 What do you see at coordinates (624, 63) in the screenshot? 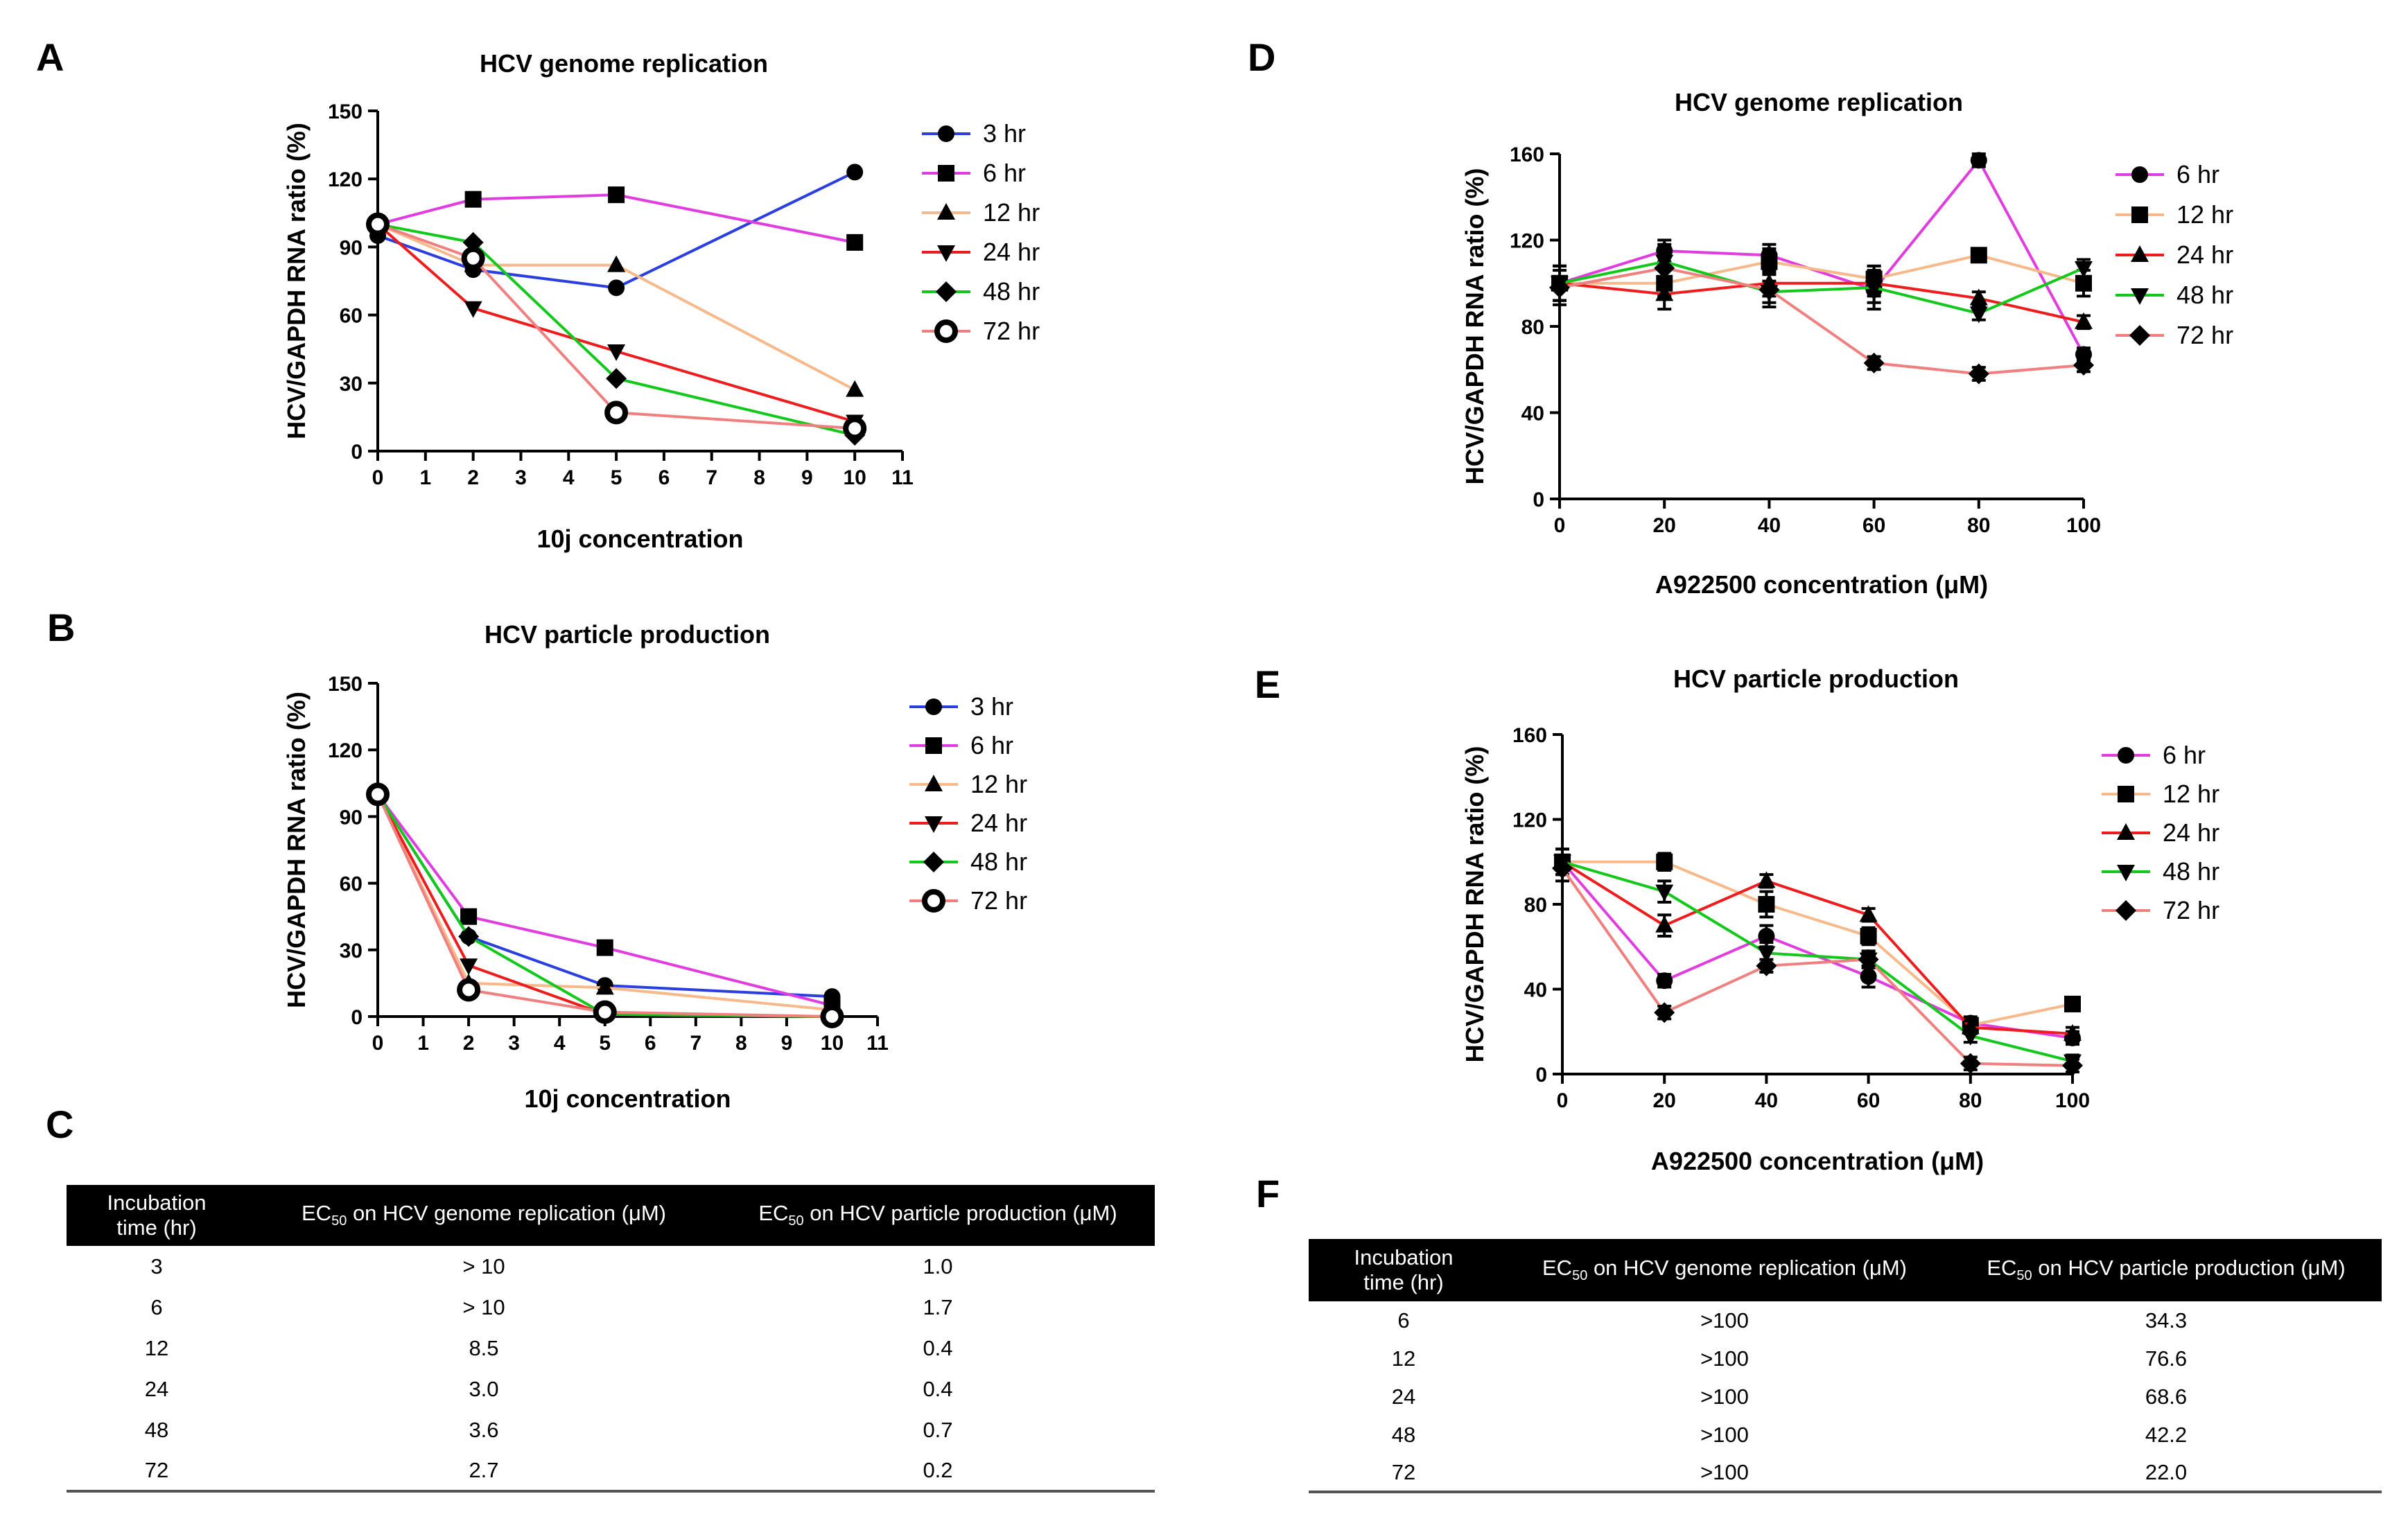
I see `chart-title: HCV genome replication` at bounding box center [624, 63].